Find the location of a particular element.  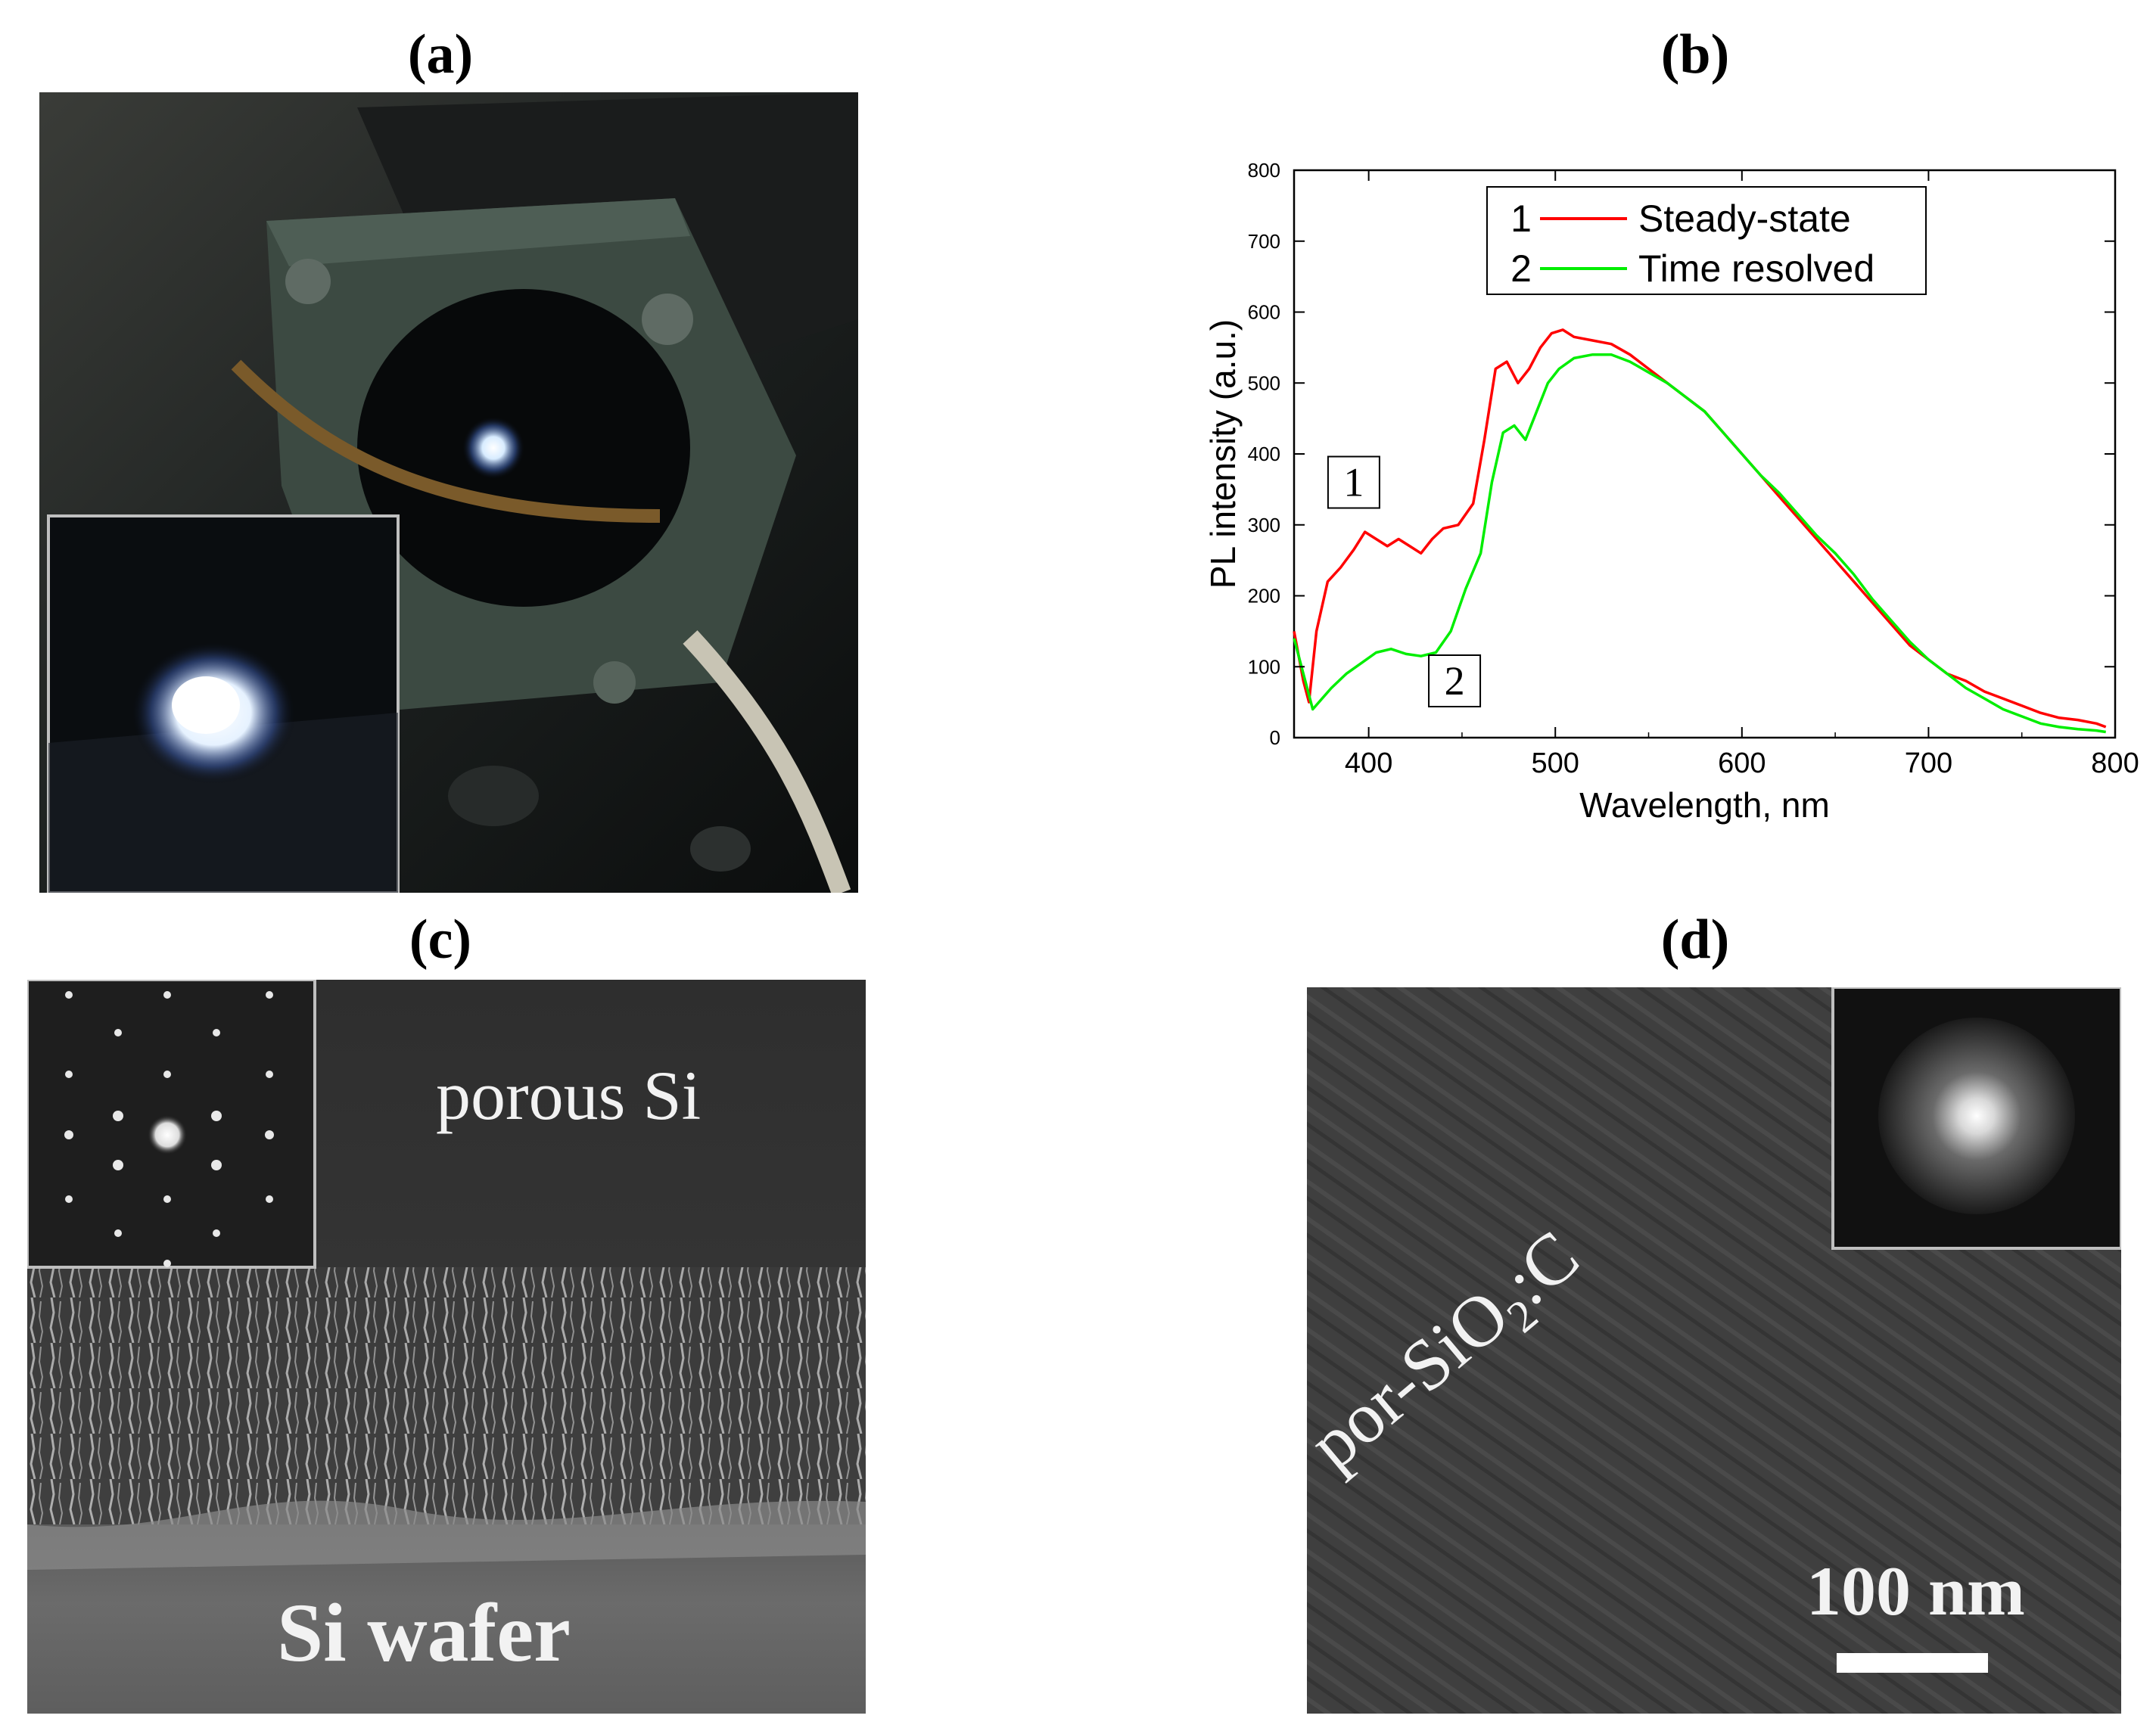

label-si-wafer: Si wafer is located at coordinates (424, 1633).